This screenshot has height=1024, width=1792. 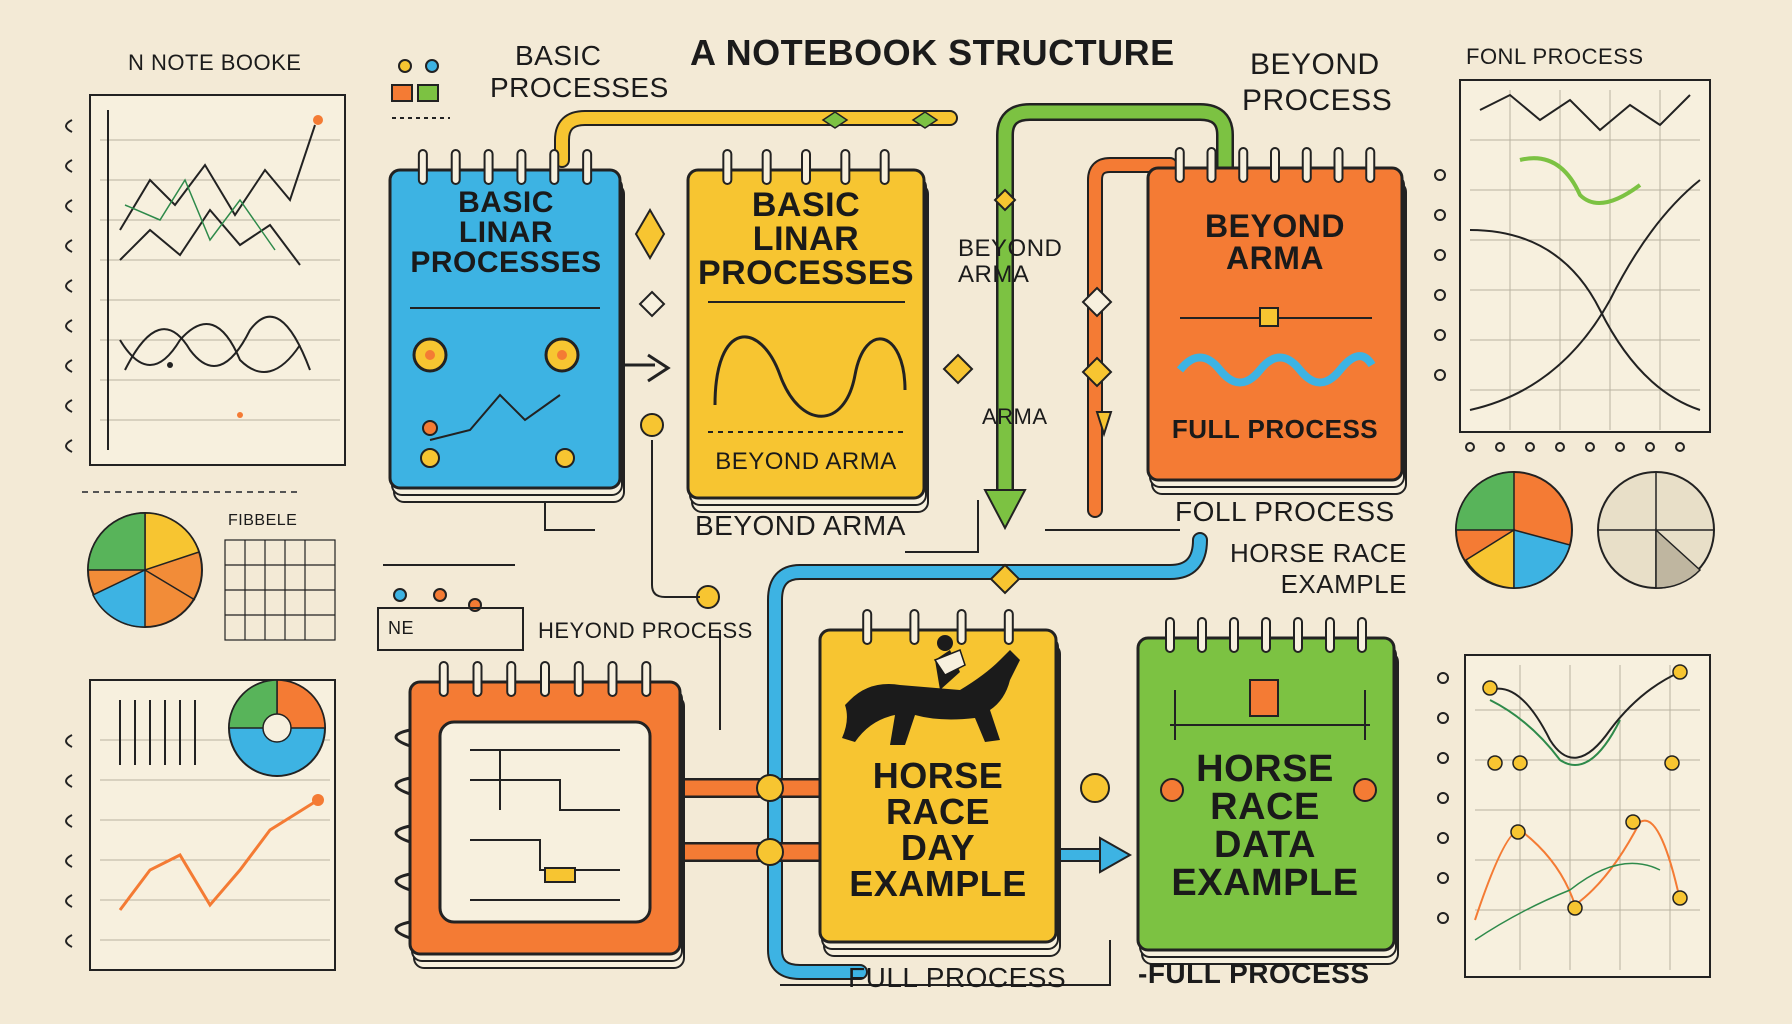 I want to click on arrow-blue-to-yellow, so click(x=646, y=368).